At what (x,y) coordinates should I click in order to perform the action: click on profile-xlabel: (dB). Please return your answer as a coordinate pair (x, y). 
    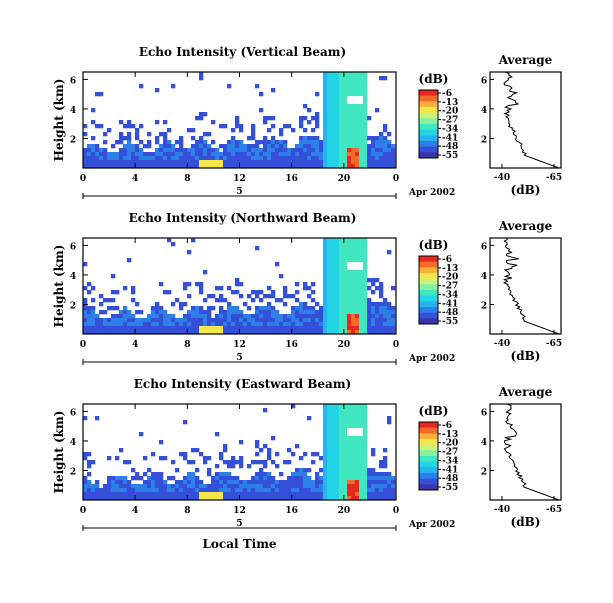
    Looking at the image, I should click on (526, 522).